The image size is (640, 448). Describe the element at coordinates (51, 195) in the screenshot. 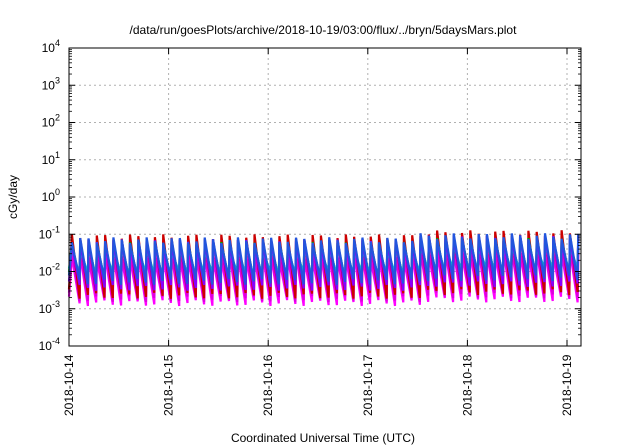

I see `y-tick-label: 10⁰` at that location.